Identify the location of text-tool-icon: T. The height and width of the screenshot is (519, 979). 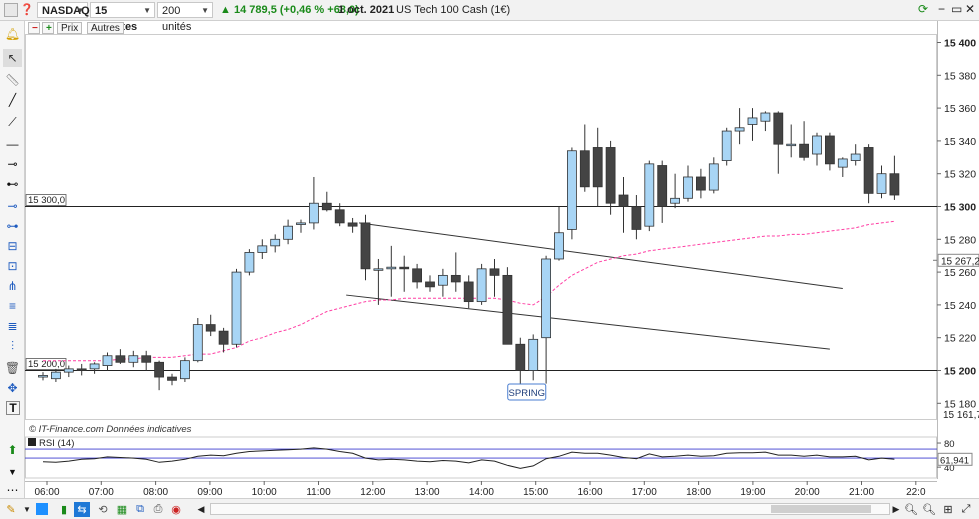
(13, 408).